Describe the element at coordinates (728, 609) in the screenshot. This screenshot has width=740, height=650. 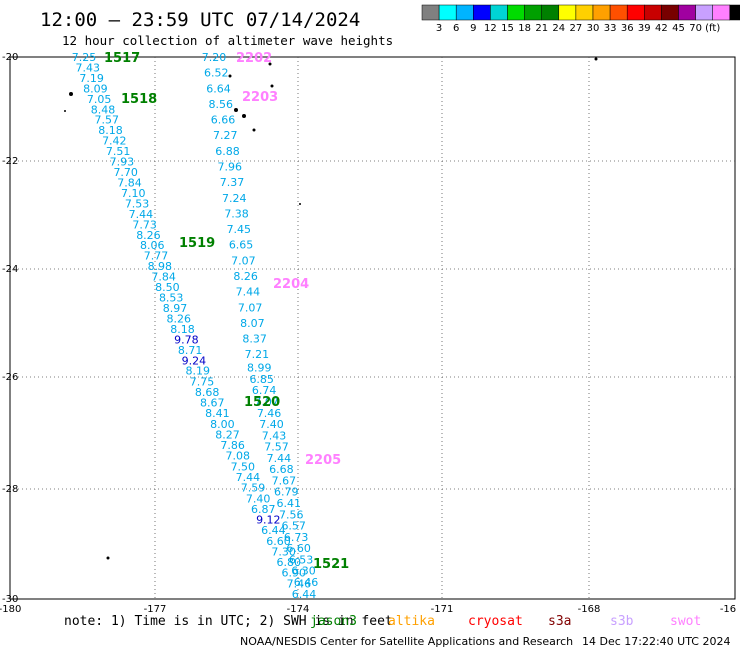
I see `x-tick-label: -16` at that location.